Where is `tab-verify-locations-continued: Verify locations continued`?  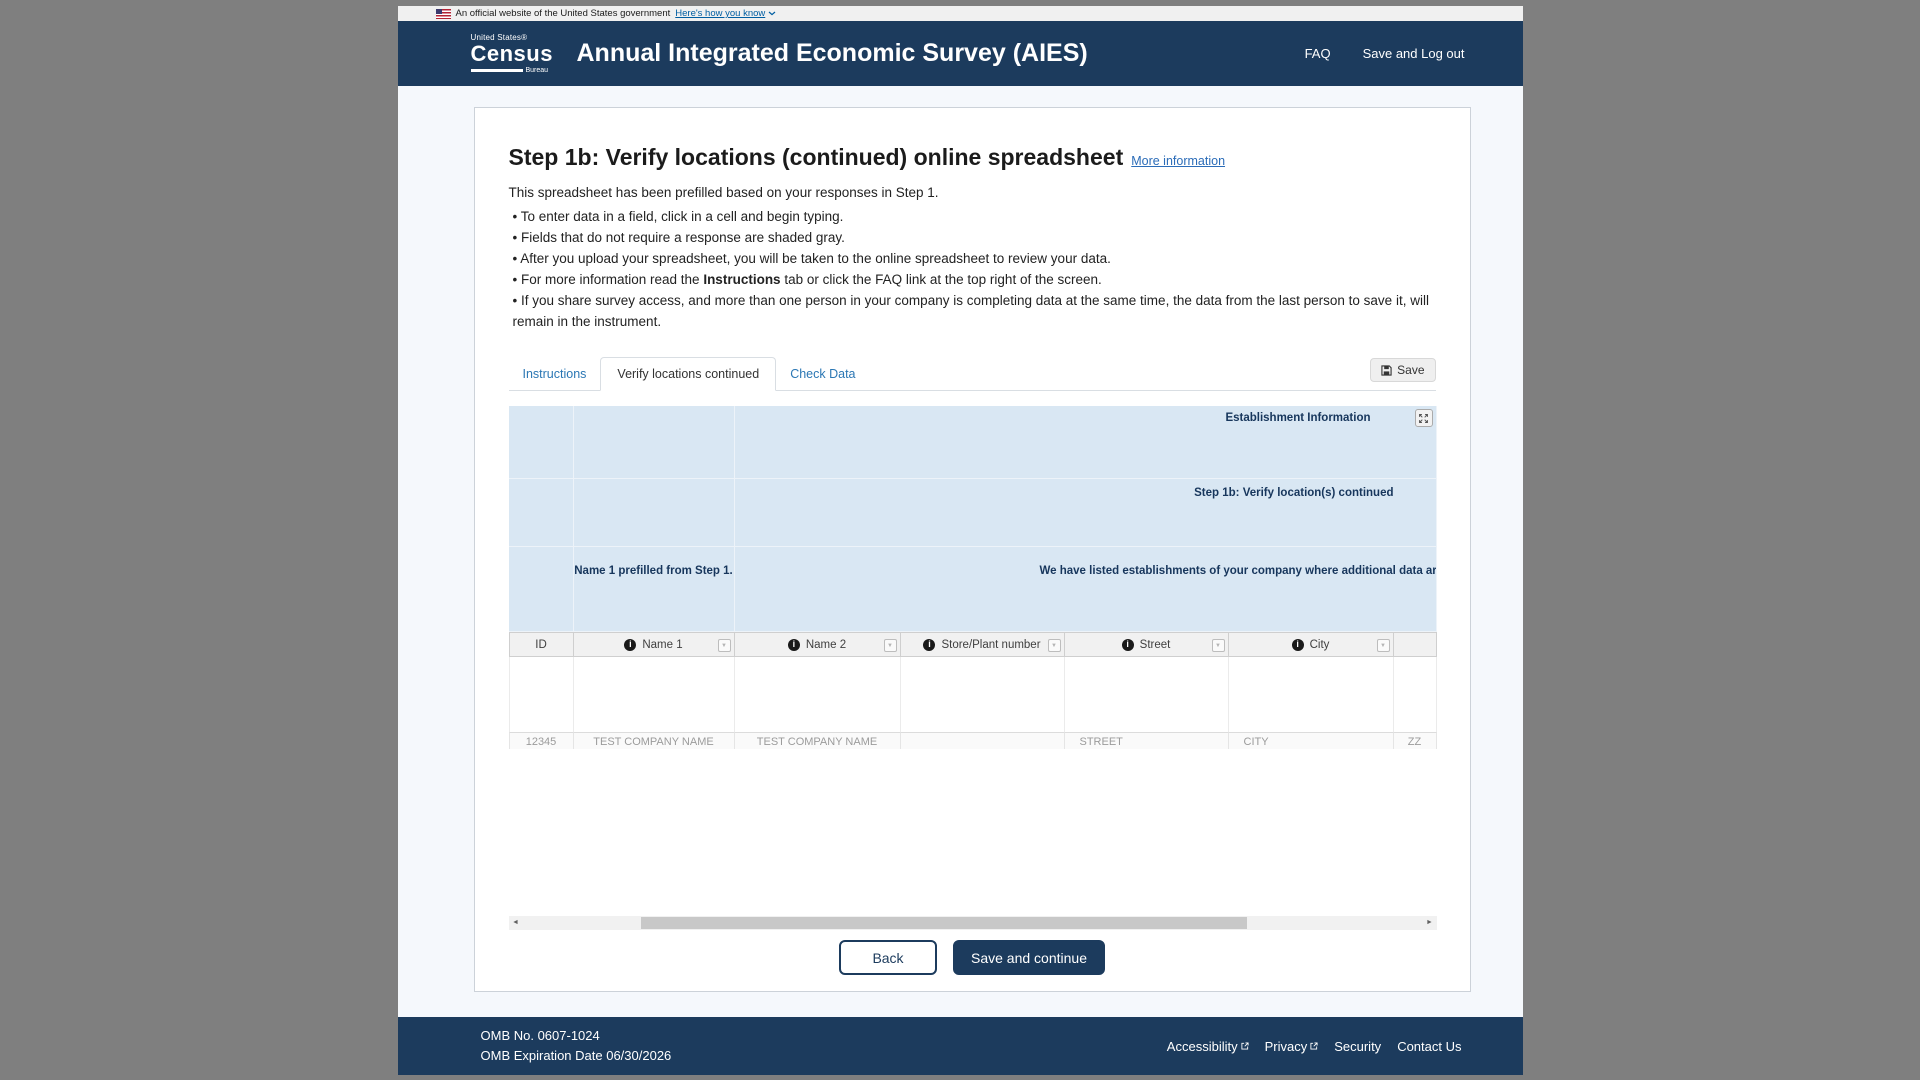 tab-verify-locations-continued: Verify locations continued is located at coordinates (688, 374).